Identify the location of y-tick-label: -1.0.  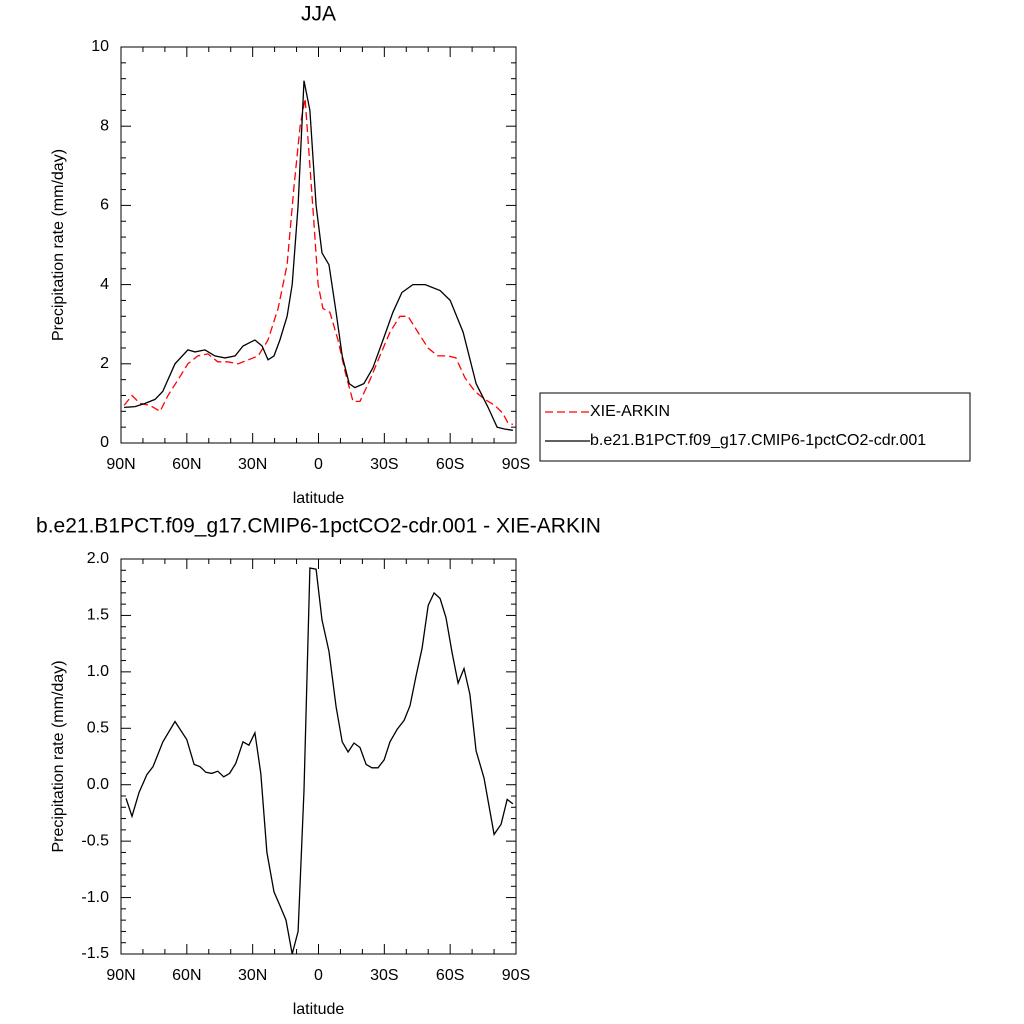
(95, 897).